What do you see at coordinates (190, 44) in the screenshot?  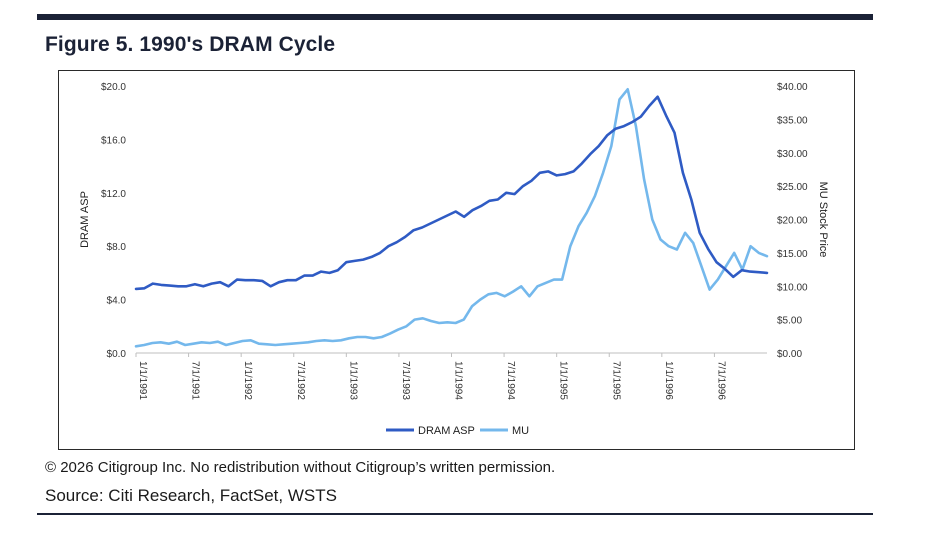 I see `figure-title: Figure 5. 1990's DRAM Cycle` at bounding box center [190, 44].